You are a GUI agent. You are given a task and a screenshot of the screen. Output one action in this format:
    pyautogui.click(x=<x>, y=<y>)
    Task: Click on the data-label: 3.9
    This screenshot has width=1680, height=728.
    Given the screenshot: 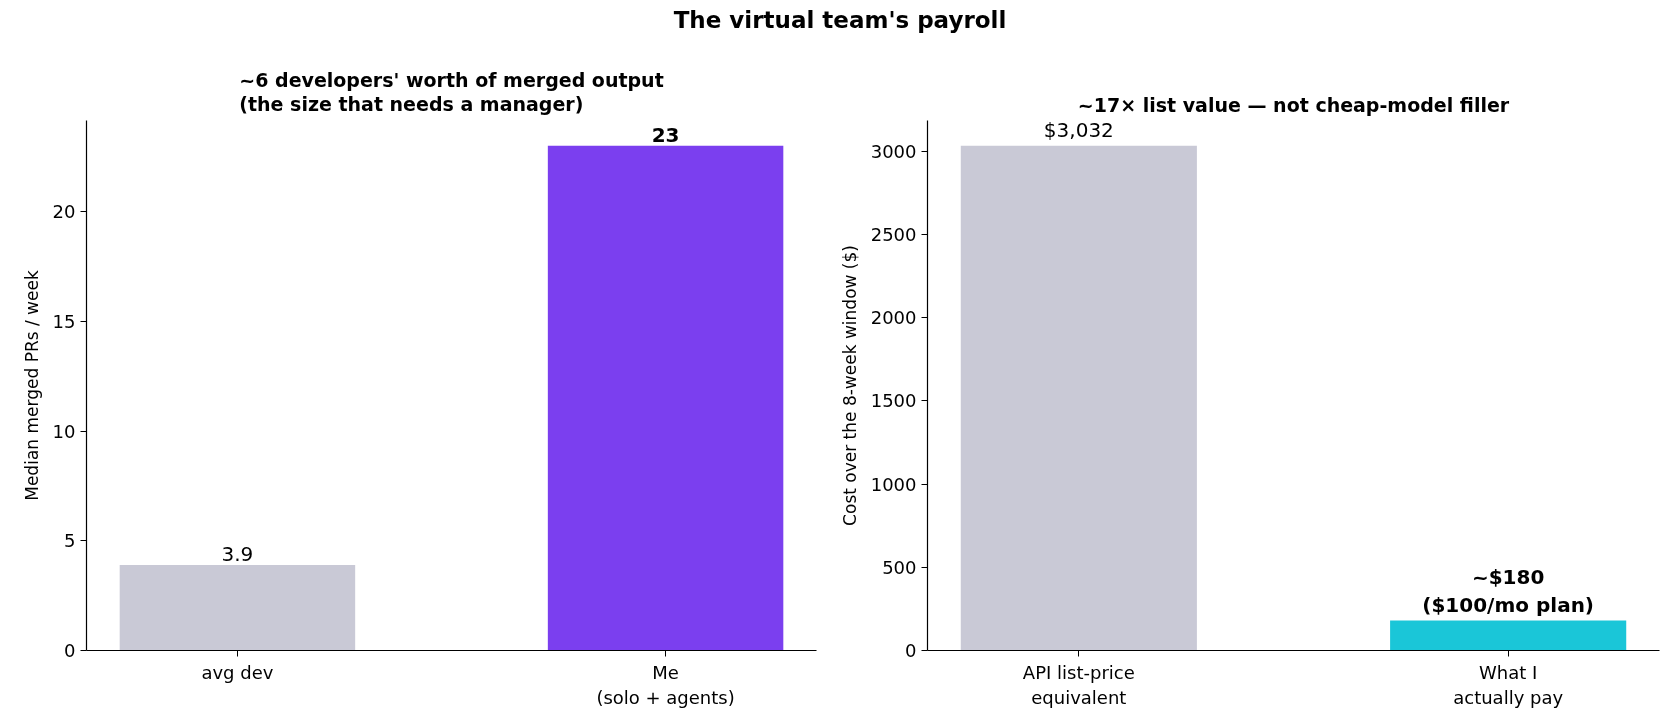 What is the action you would take?
    pyautogui.click(x=237, y=553)
    